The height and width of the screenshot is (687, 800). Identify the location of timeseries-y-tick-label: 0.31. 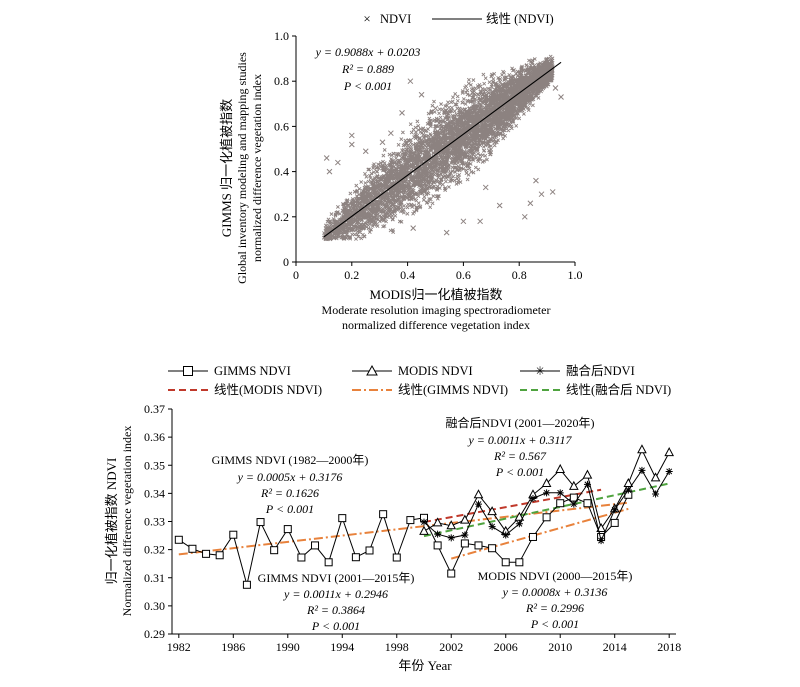
(154, 578).